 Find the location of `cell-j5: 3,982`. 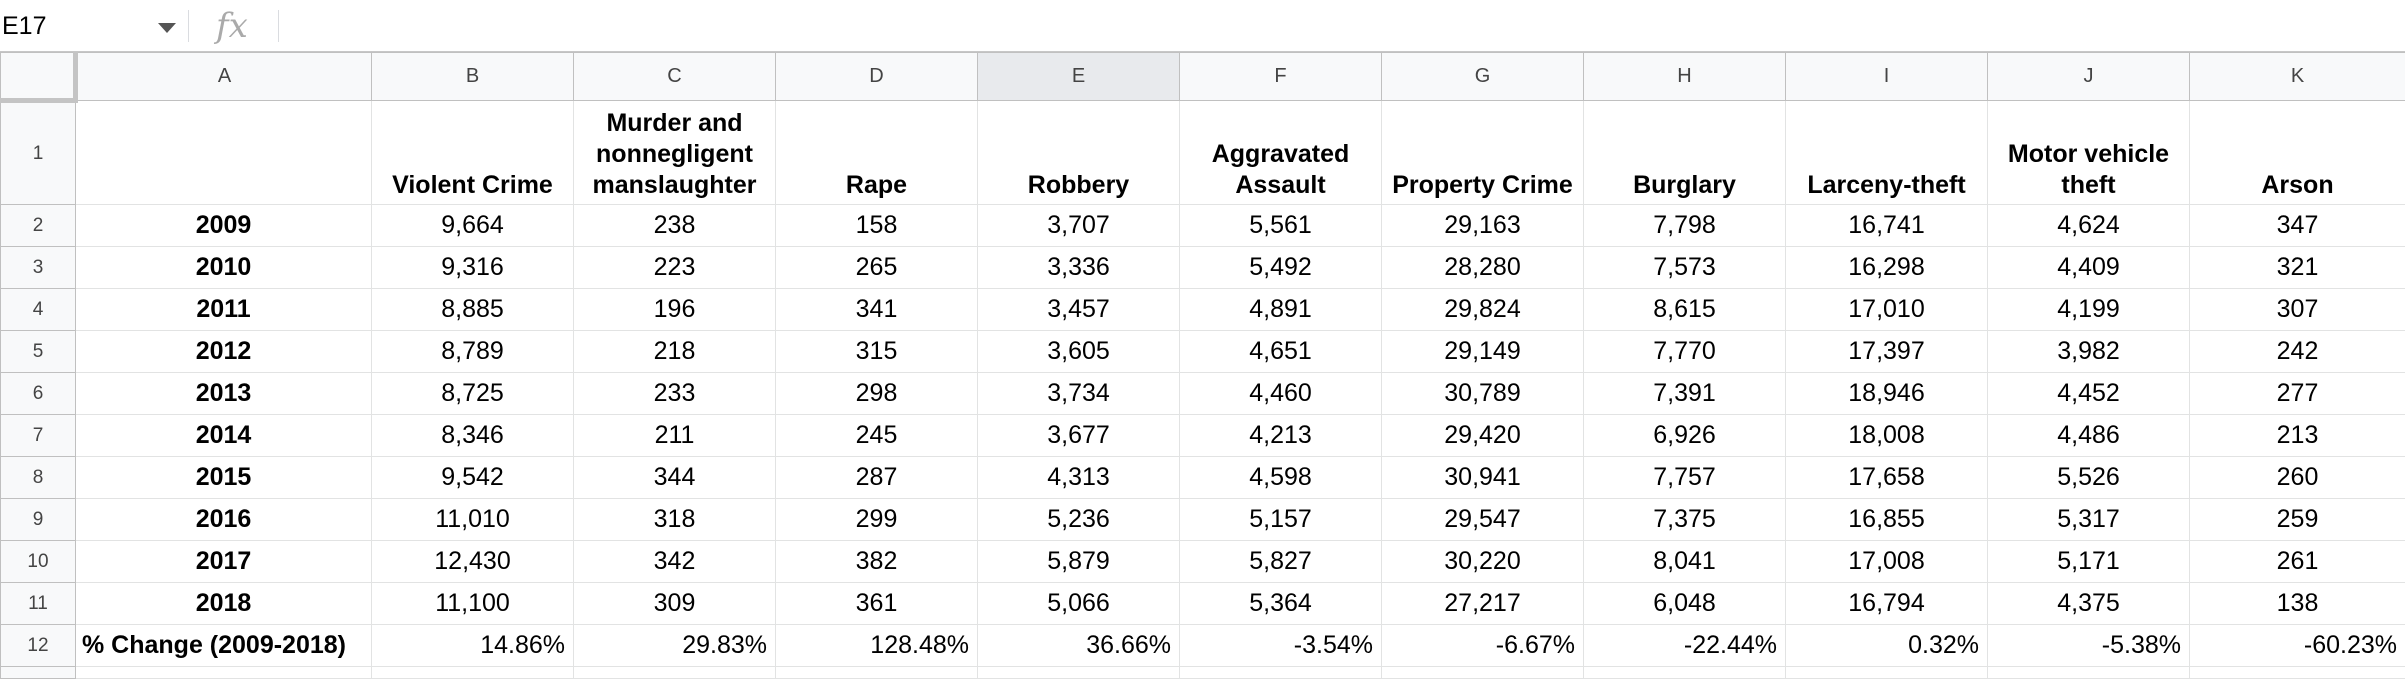

cell-j5: 3,982 is located at coordinates (2089, 352).